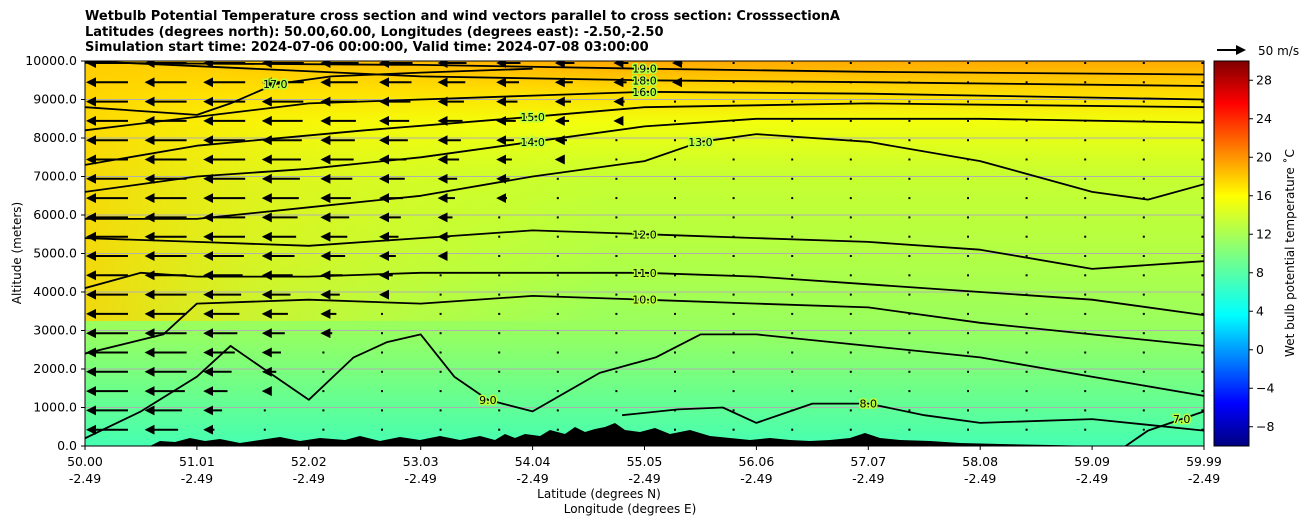 This screenshot has height=526, width=1311. I want to click on contour-line, so click(644, 249).